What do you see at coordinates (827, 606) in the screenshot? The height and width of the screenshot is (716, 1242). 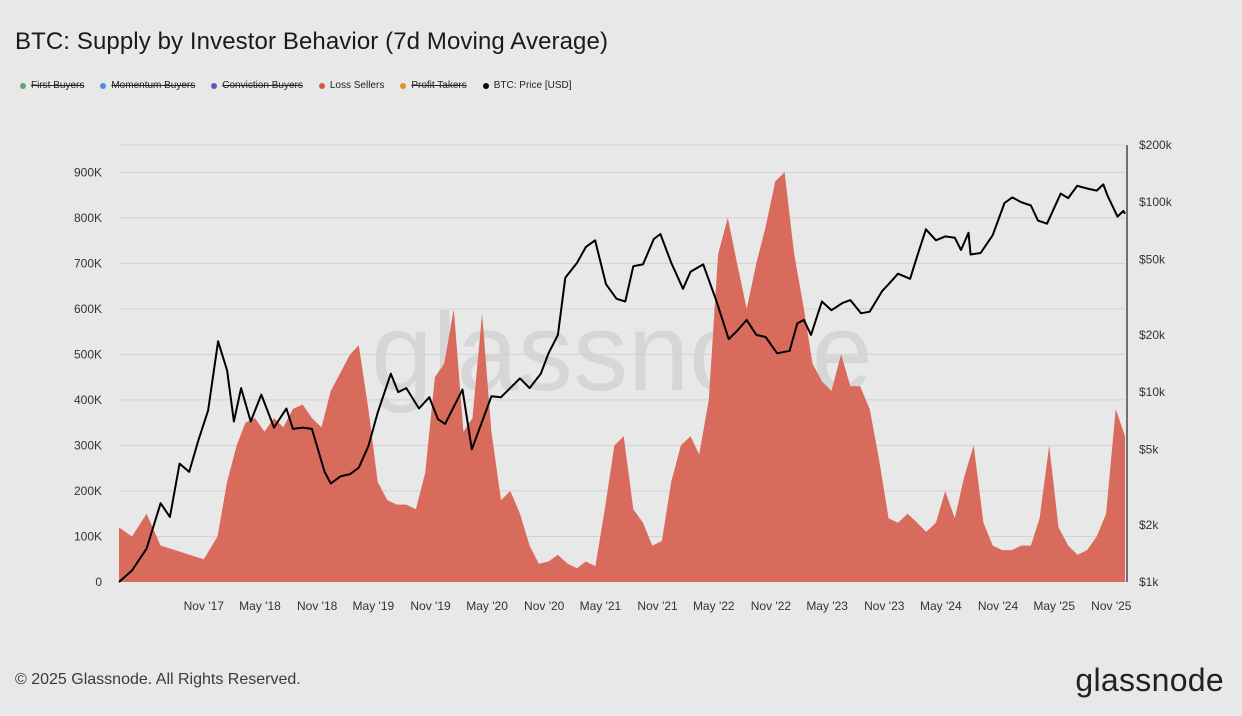 I see `x-tick-label: May '23` at bounding box center [827, 606].